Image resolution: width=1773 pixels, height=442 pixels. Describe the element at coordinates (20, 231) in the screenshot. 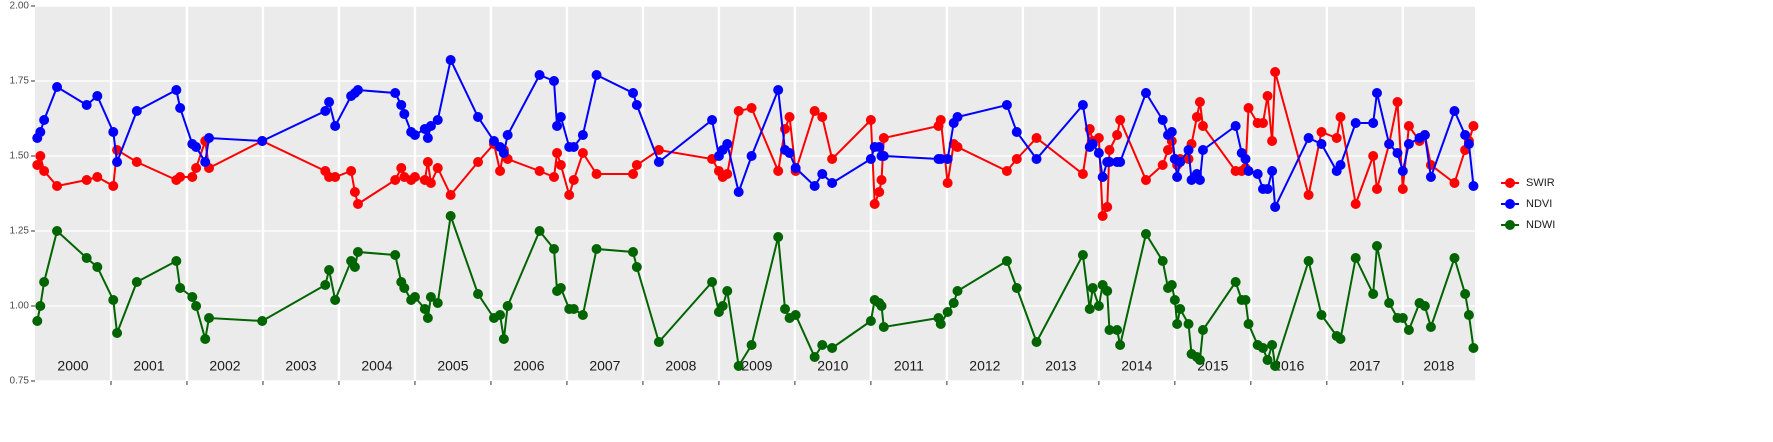

I see `y-tick-label: 1.25` at that location.